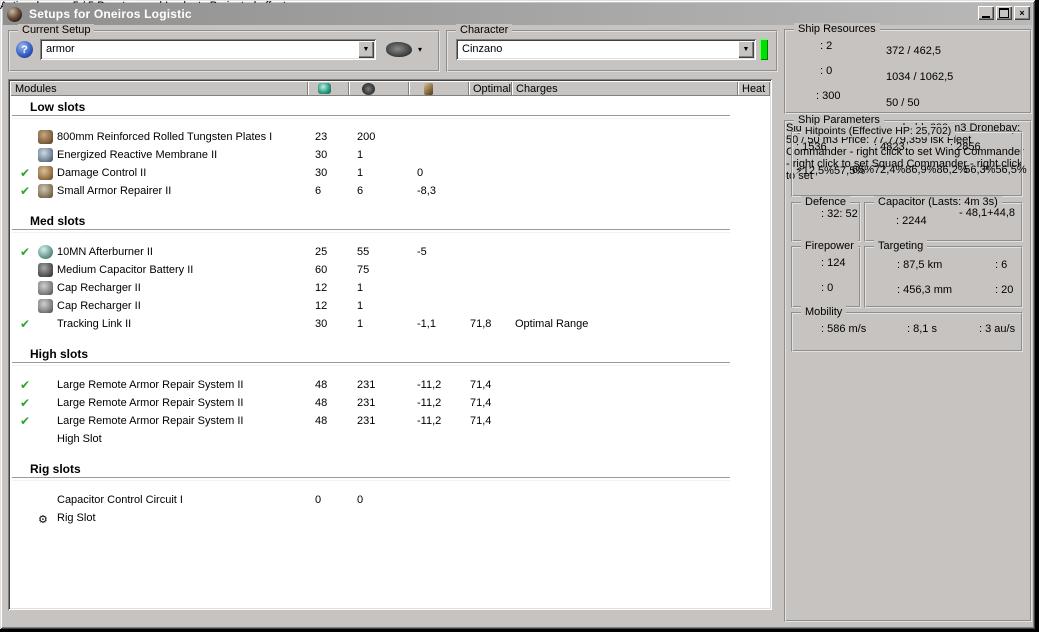 The width and height of the screenshot is (1039, 632). What do you see at coordinates (965, 147) in the screenshot?
I see `structure-hp-value: : 2856` at bounding box center [965, 147].